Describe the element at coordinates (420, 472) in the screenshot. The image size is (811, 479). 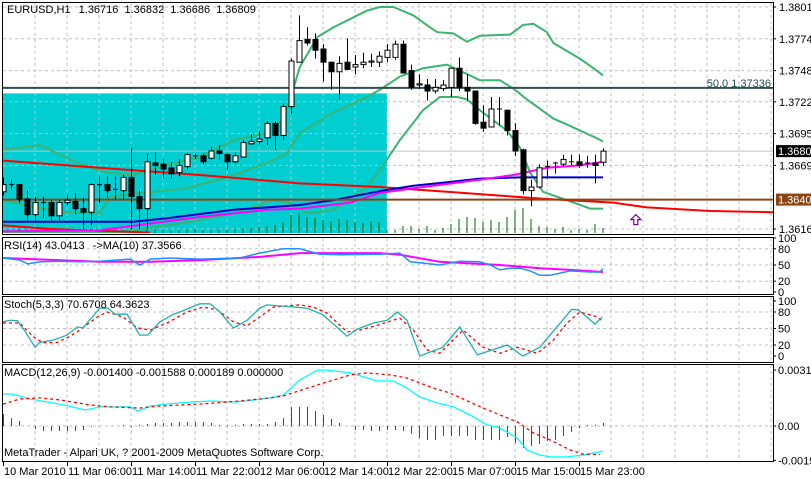
I see `time-axis-label: 12 Mar 22:00` at that location.